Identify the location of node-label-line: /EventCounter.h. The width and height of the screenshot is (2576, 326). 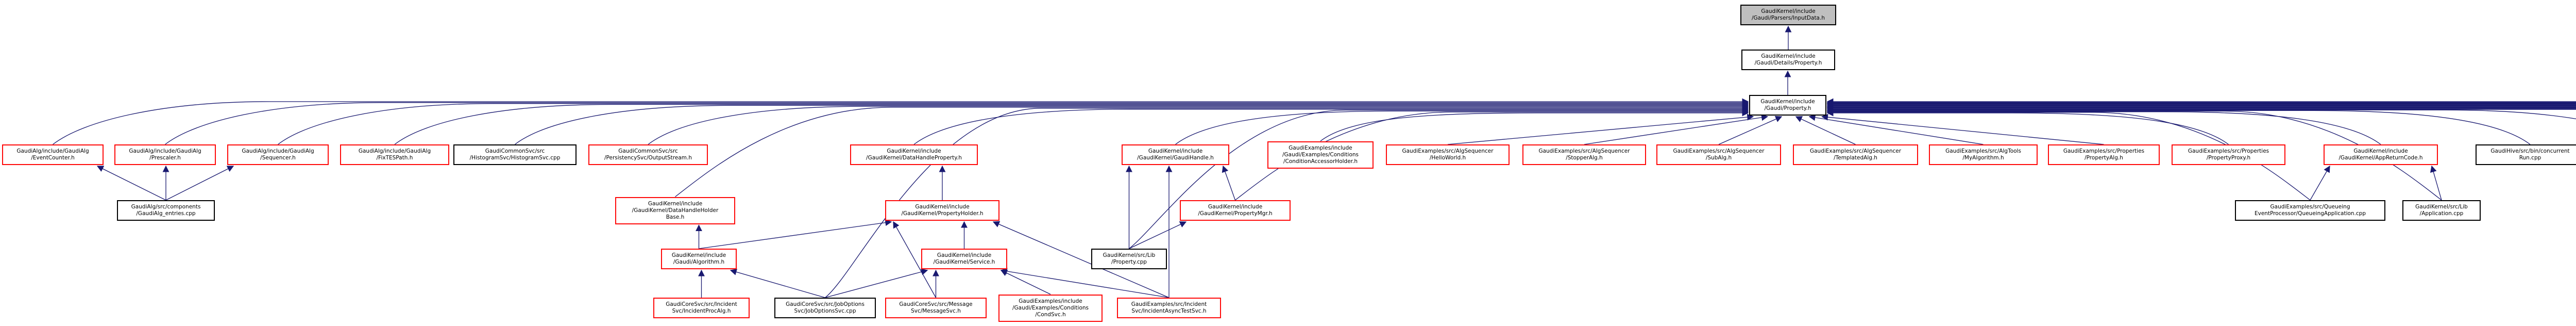
(53, 158).